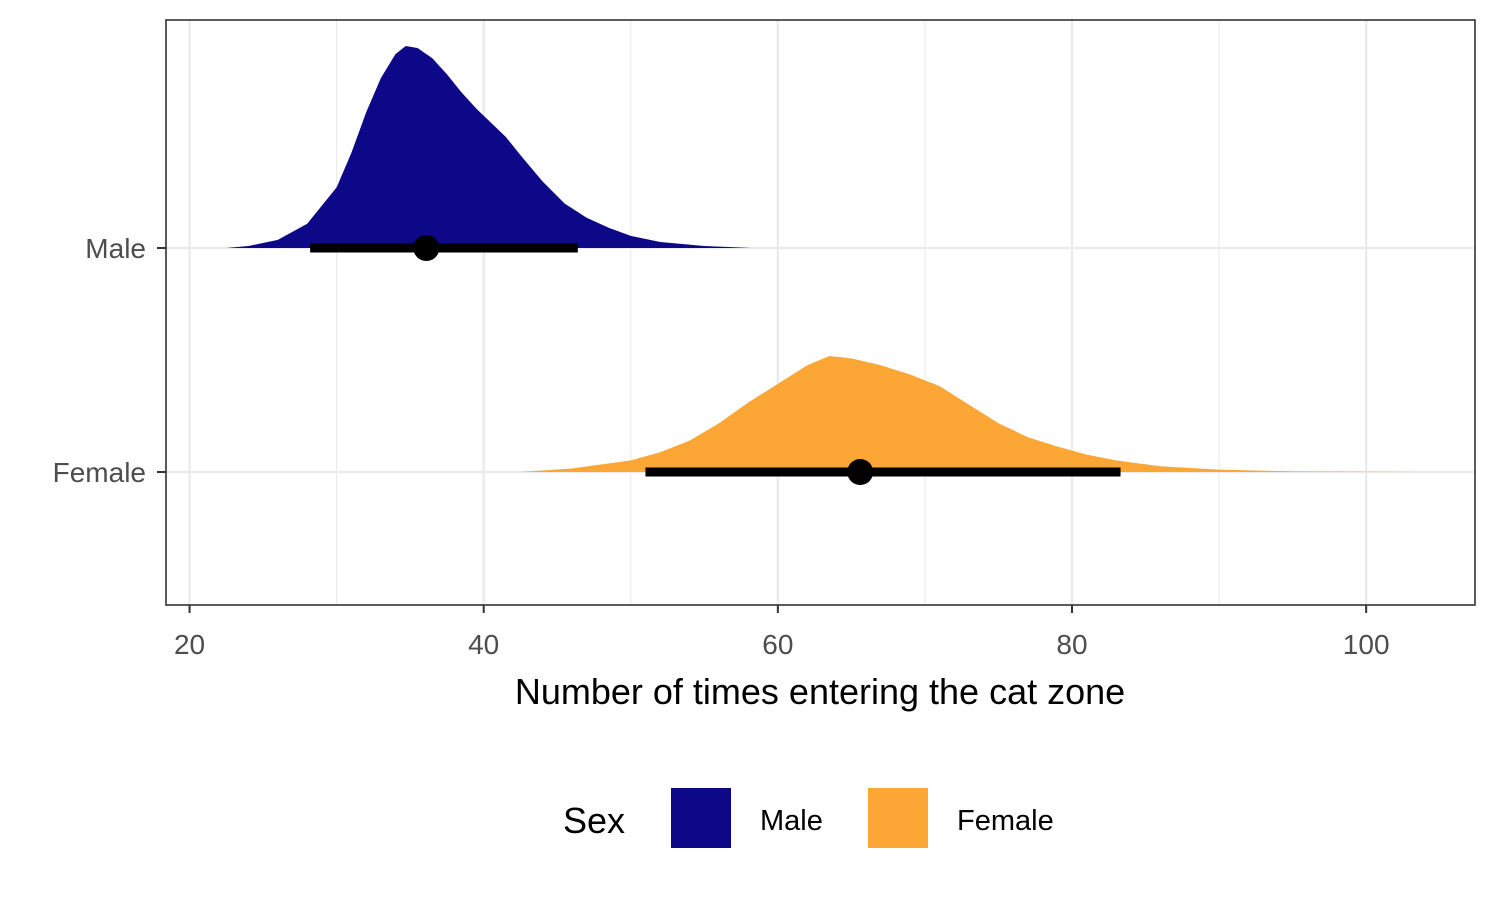  What do you see at coordinates (820, 691) in the screenshot?
I see `x-axis-title: Number of times entering the cat zone` at bounding box center [820, 691].